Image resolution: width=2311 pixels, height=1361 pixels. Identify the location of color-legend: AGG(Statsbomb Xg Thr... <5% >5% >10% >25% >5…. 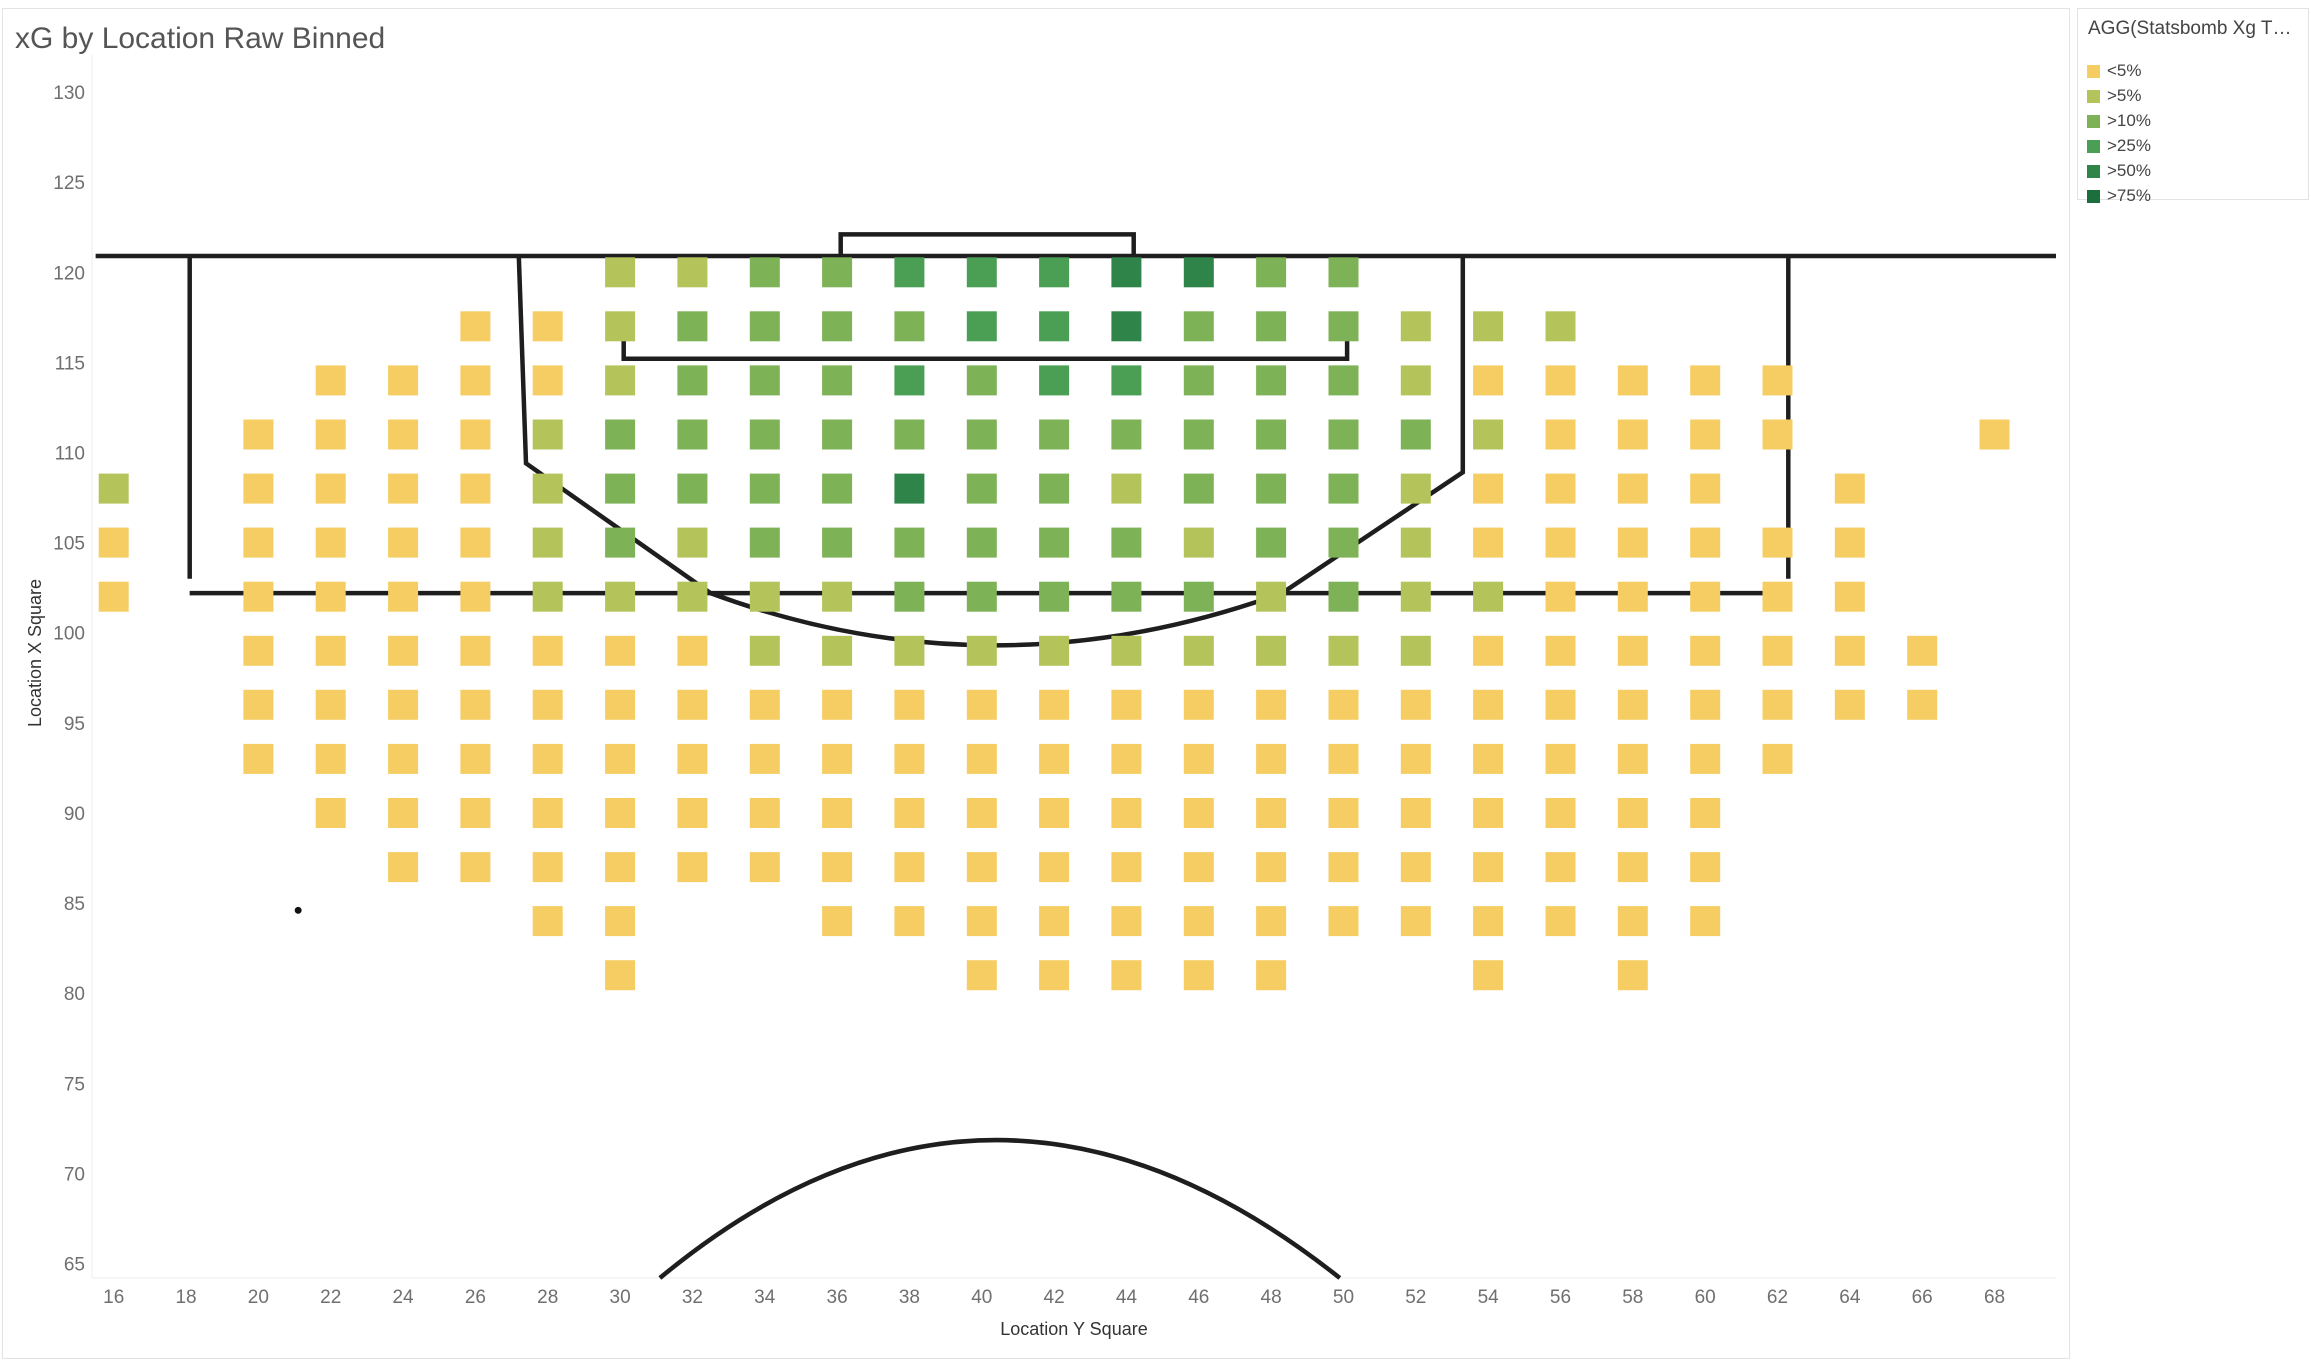
(2193, 106).